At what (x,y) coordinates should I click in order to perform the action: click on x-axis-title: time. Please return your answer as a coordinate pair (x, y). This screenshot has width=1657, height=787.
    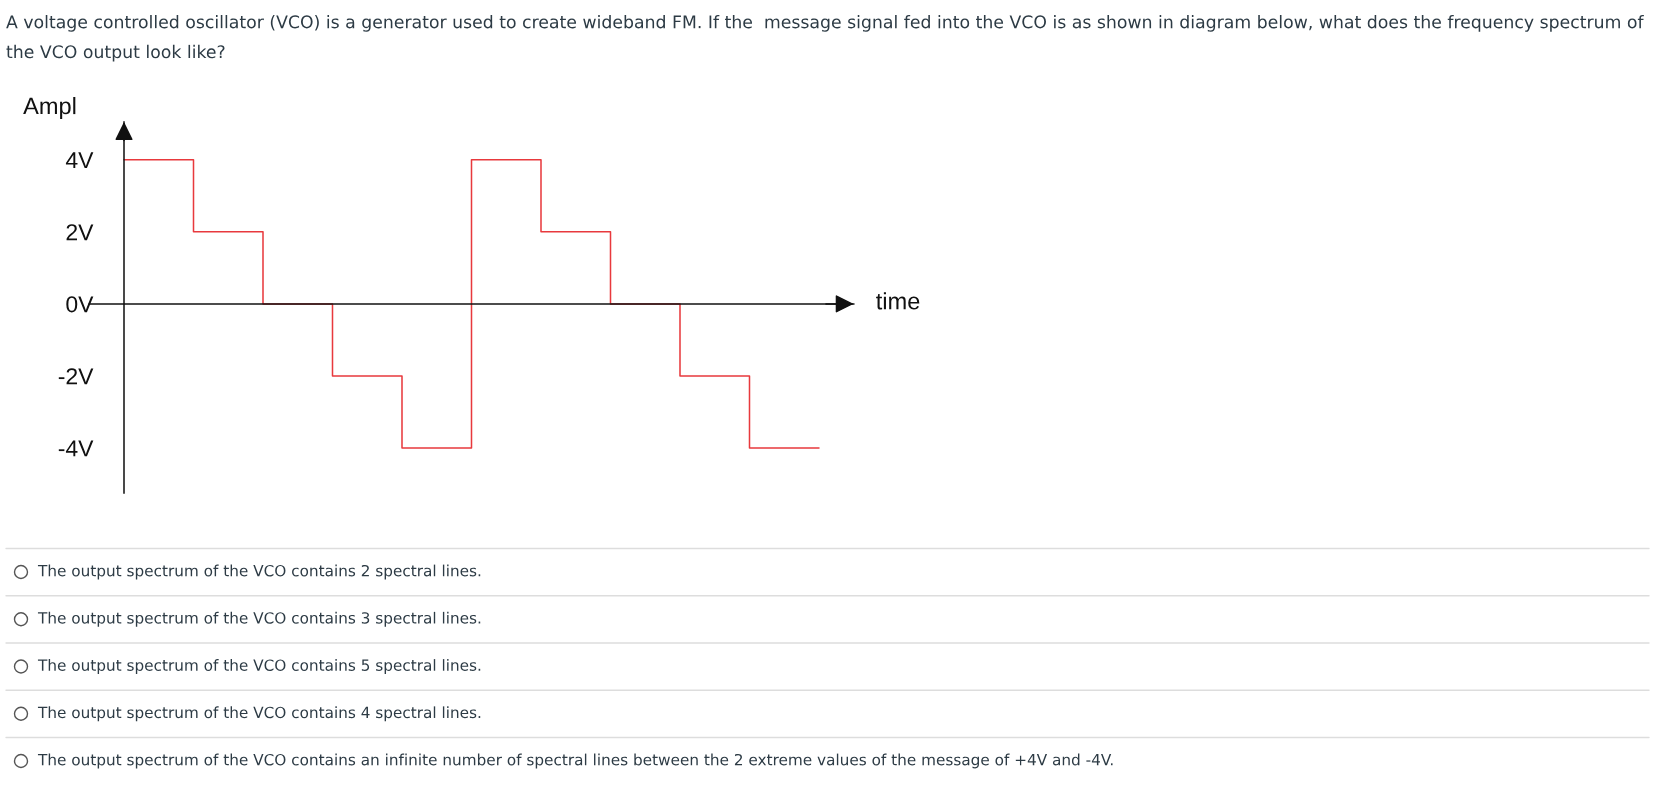
    Looking at the image, I should click on (898, 301).